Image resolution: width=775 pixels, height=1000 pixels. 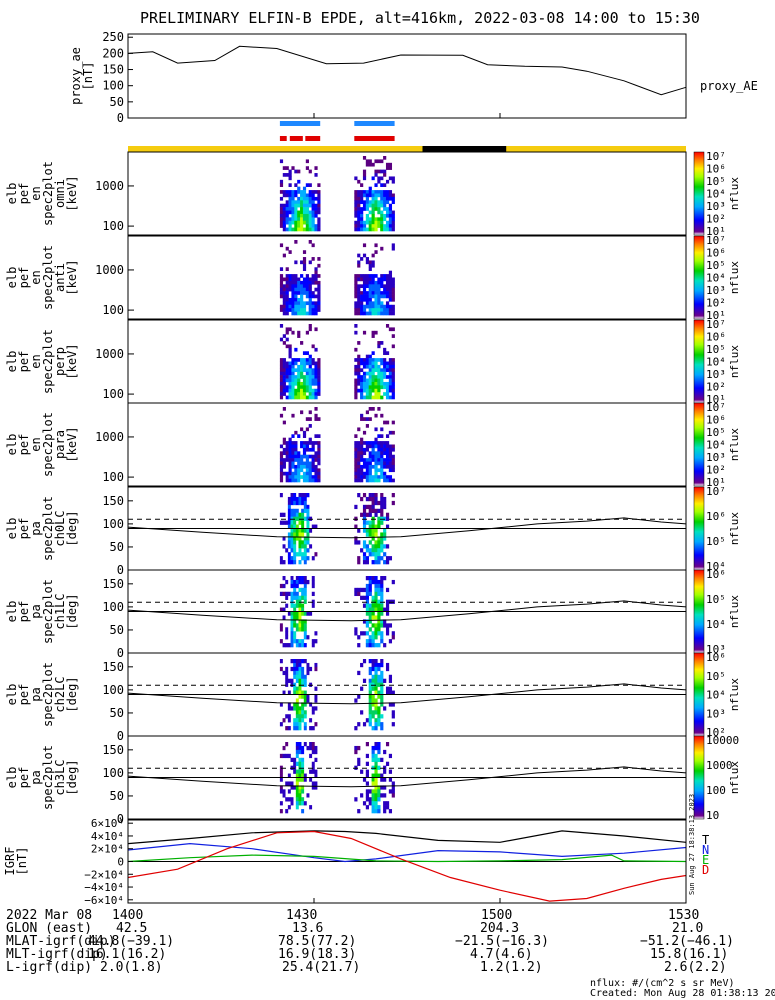 I want to click on igrf-line-N, so click(x=407, y=852).